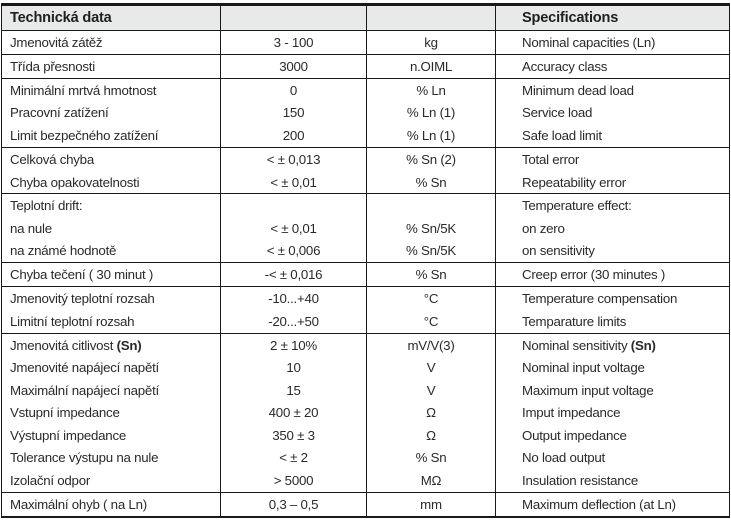 Image resolution: width=731 pixels, height=521 pixels. I want to click on english-label-cell: Accuracy class, so click(612, 66).